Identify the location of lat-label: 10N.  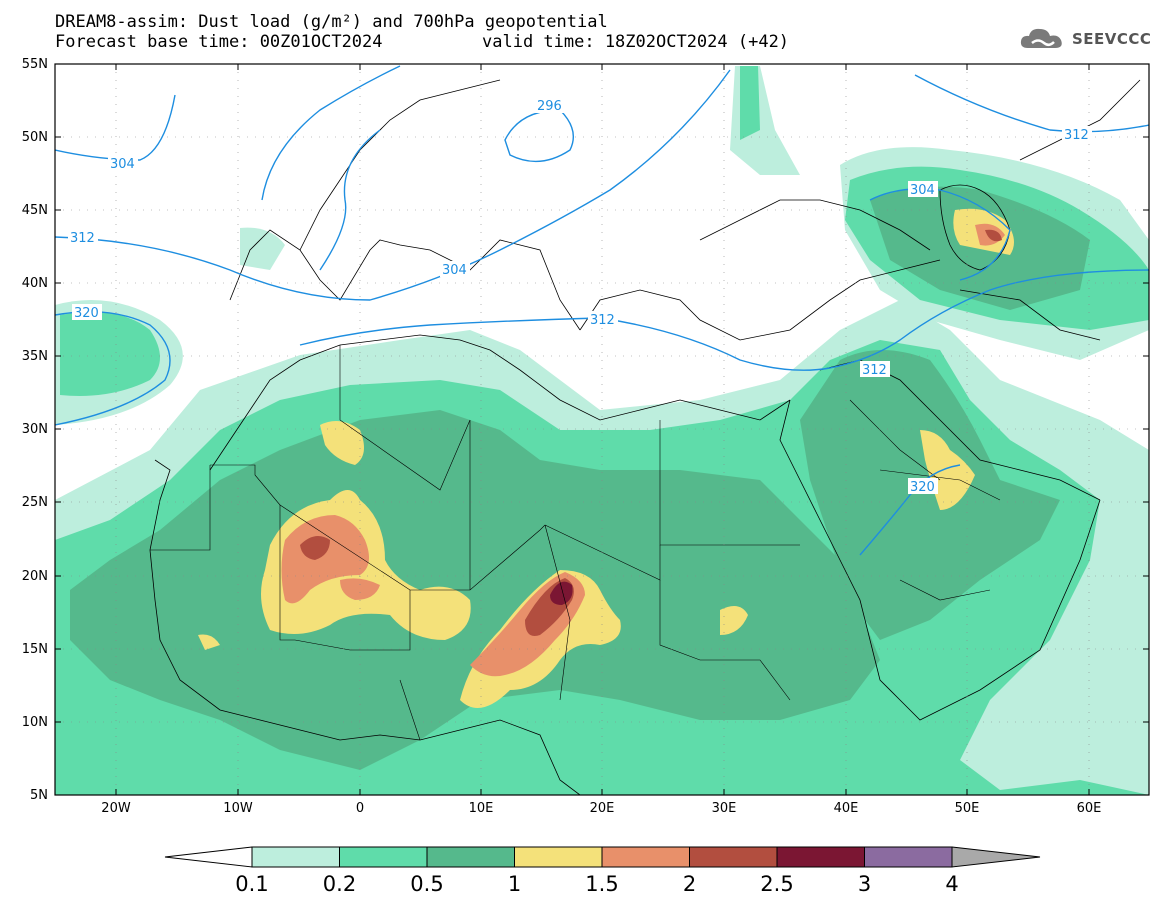
(34, 722).